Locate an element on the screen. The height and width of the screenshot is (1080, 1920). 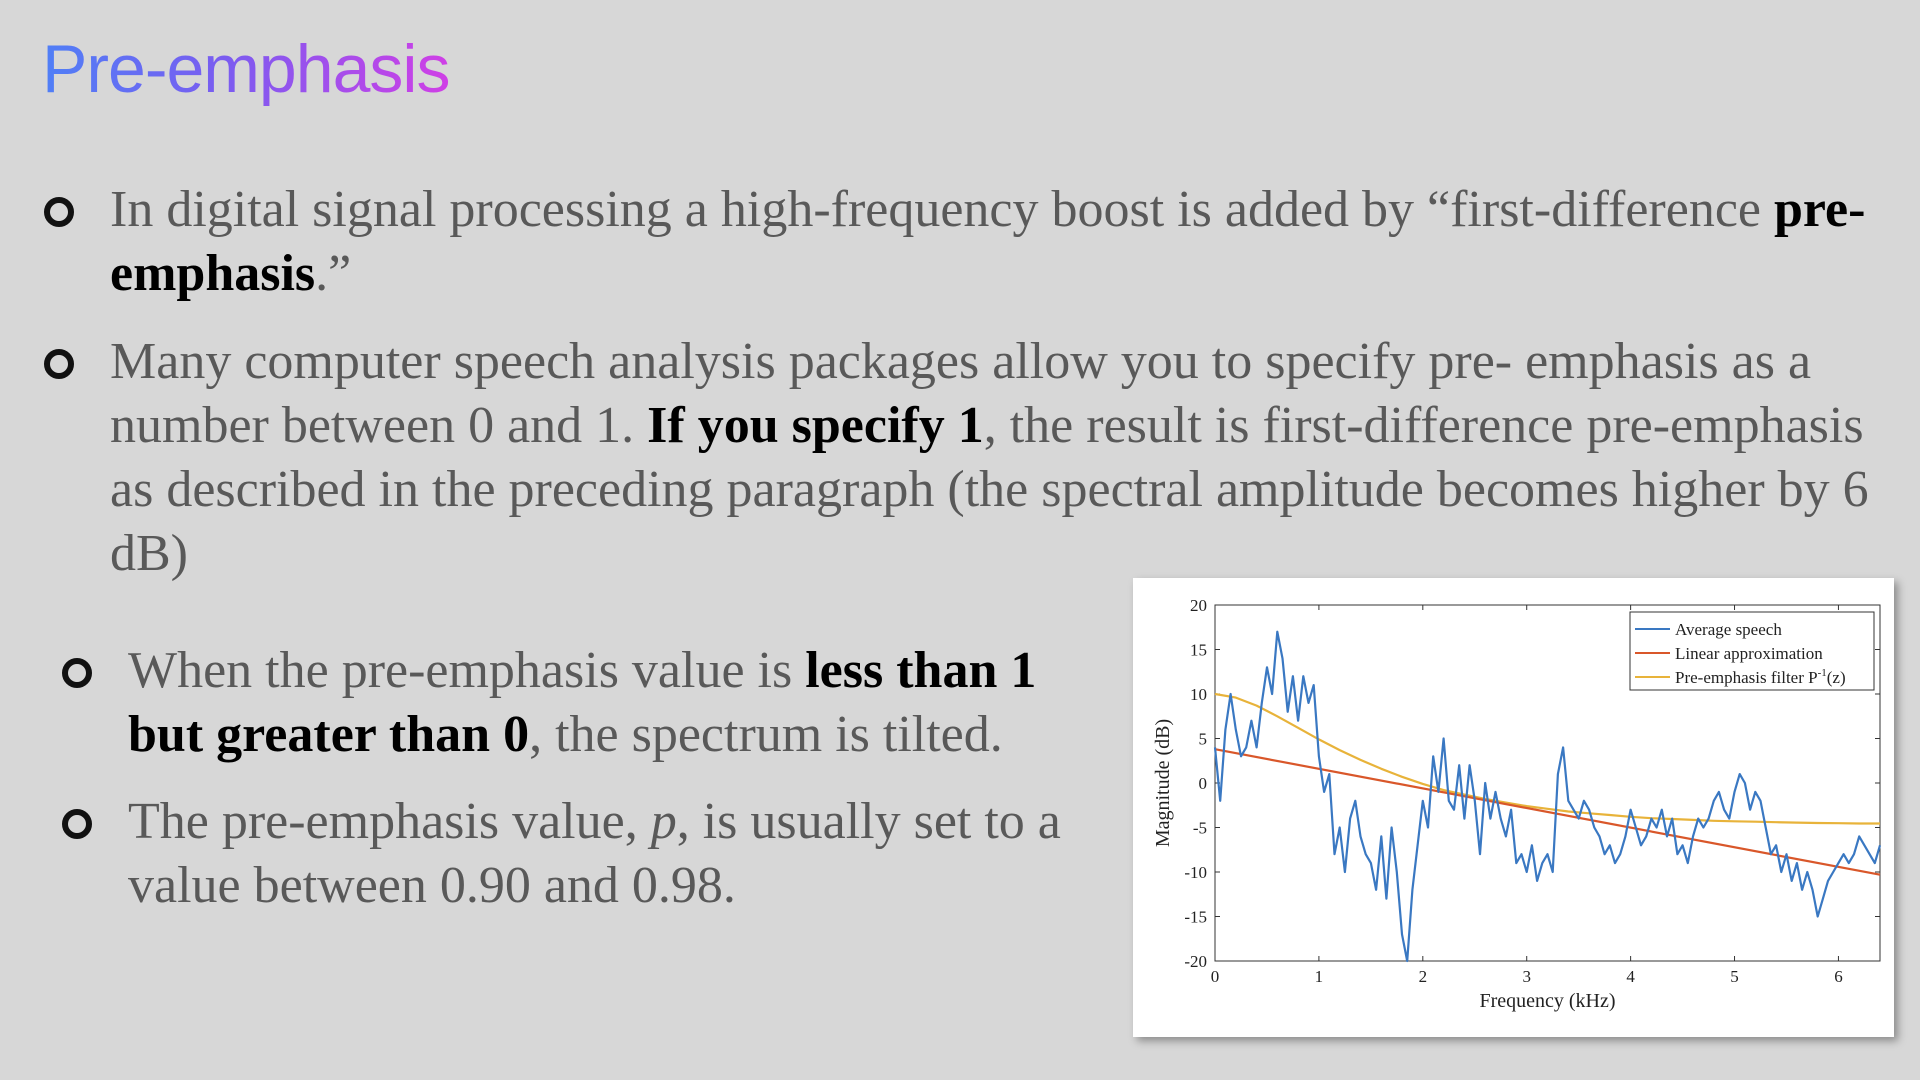
y-tick-label: 20 is located at coordinates (1198, 605).